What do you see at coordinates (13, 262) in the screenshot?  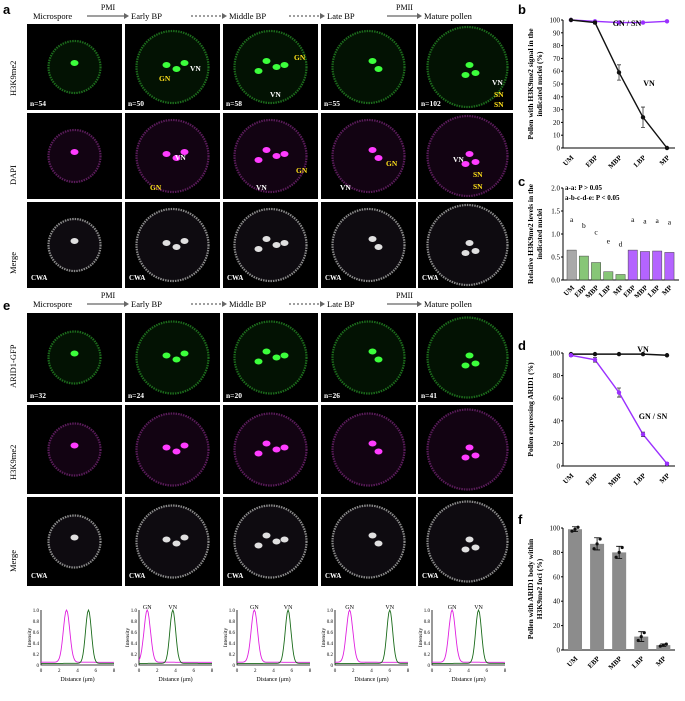 I see `row-label: Merge` at bounding box center [13, 262].